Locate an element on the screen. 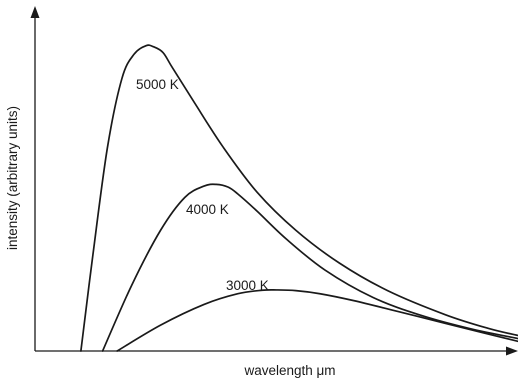 The height and width of the screenshot is (380, 518). series-label-3000k: 3000 K is located at coordinates (247, 285).